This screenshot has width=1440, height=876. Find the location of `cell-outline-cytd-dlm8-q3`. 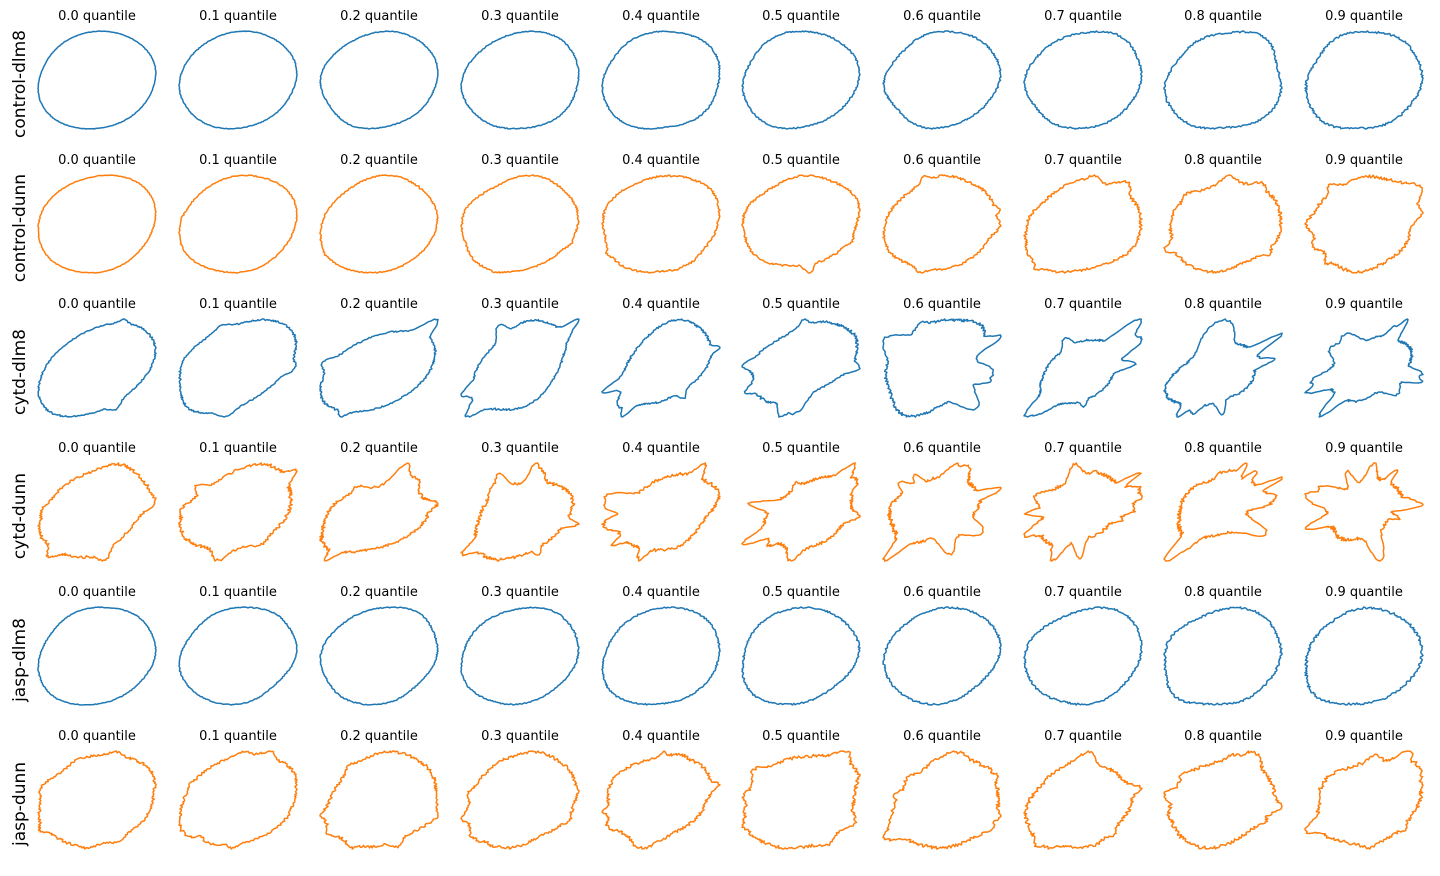

cell-outline-cytd-dlm8-q3 is located at coordinates (520, 368).